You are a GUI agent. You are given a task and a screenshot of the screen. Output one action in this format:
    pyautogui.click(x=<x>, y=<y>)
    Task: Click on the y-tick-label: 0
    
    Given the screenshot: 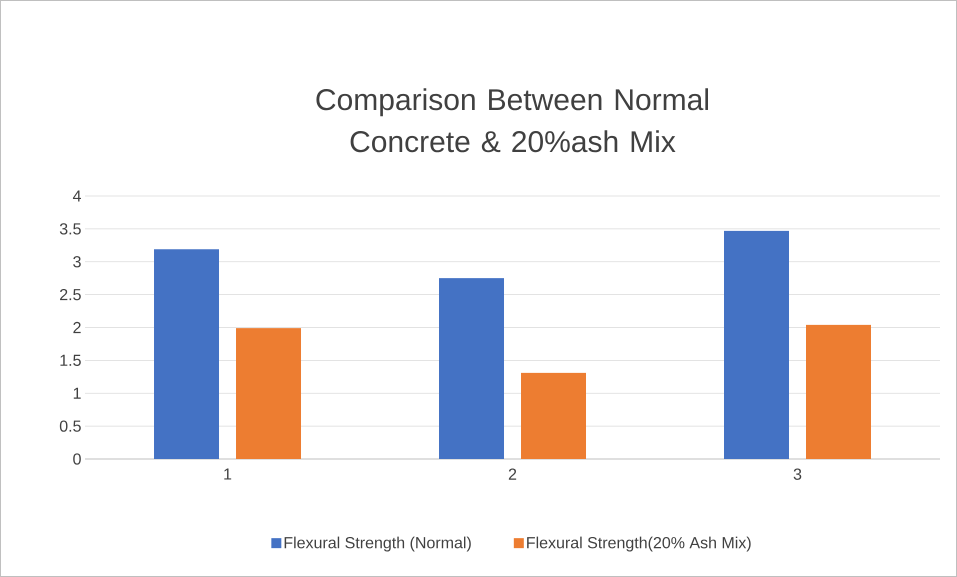 What is the action you would take?
    pyautogui.click(x=77, y=459)
    